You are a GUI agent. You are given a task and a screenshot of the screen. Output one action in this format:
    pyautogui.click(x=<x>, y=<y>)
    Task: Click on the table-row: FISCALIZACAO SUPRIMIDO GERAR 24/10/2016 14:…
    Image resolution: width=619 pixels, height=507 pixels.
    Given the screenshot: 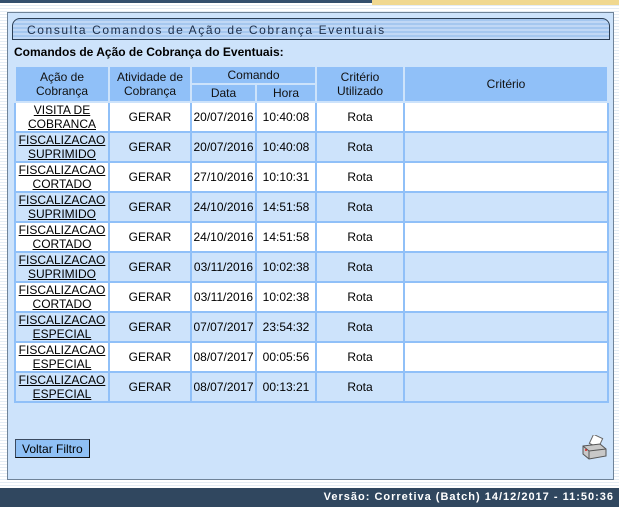 What is the action you would take?
    pyautogui.click(x=311, y=207)
    